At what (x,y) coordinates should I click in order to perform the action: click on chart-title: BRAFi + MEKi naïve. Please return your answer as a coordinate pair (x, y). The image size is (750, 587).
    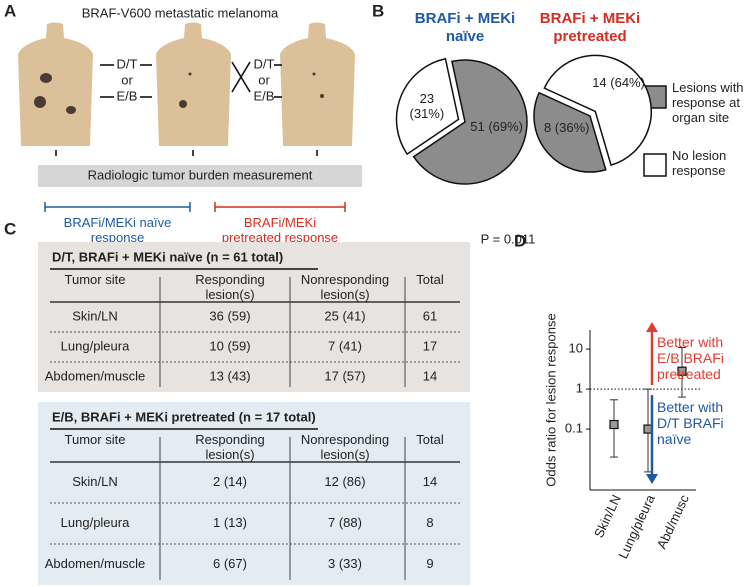
    Looking at the image, I should click on (465, 27).